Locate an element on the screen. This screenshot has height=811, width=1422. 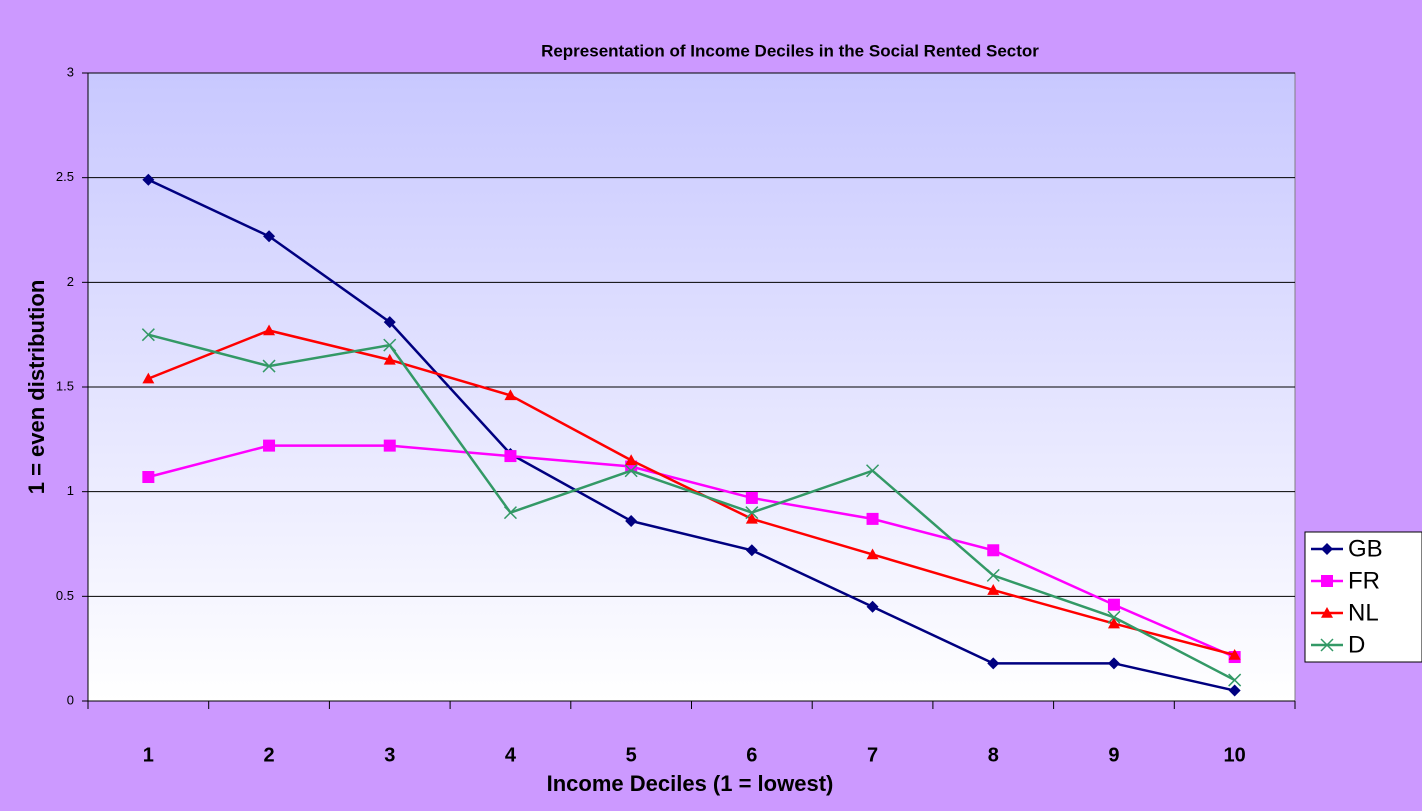
y-tick-label: 0.5 is located at coordinates (65, 595).